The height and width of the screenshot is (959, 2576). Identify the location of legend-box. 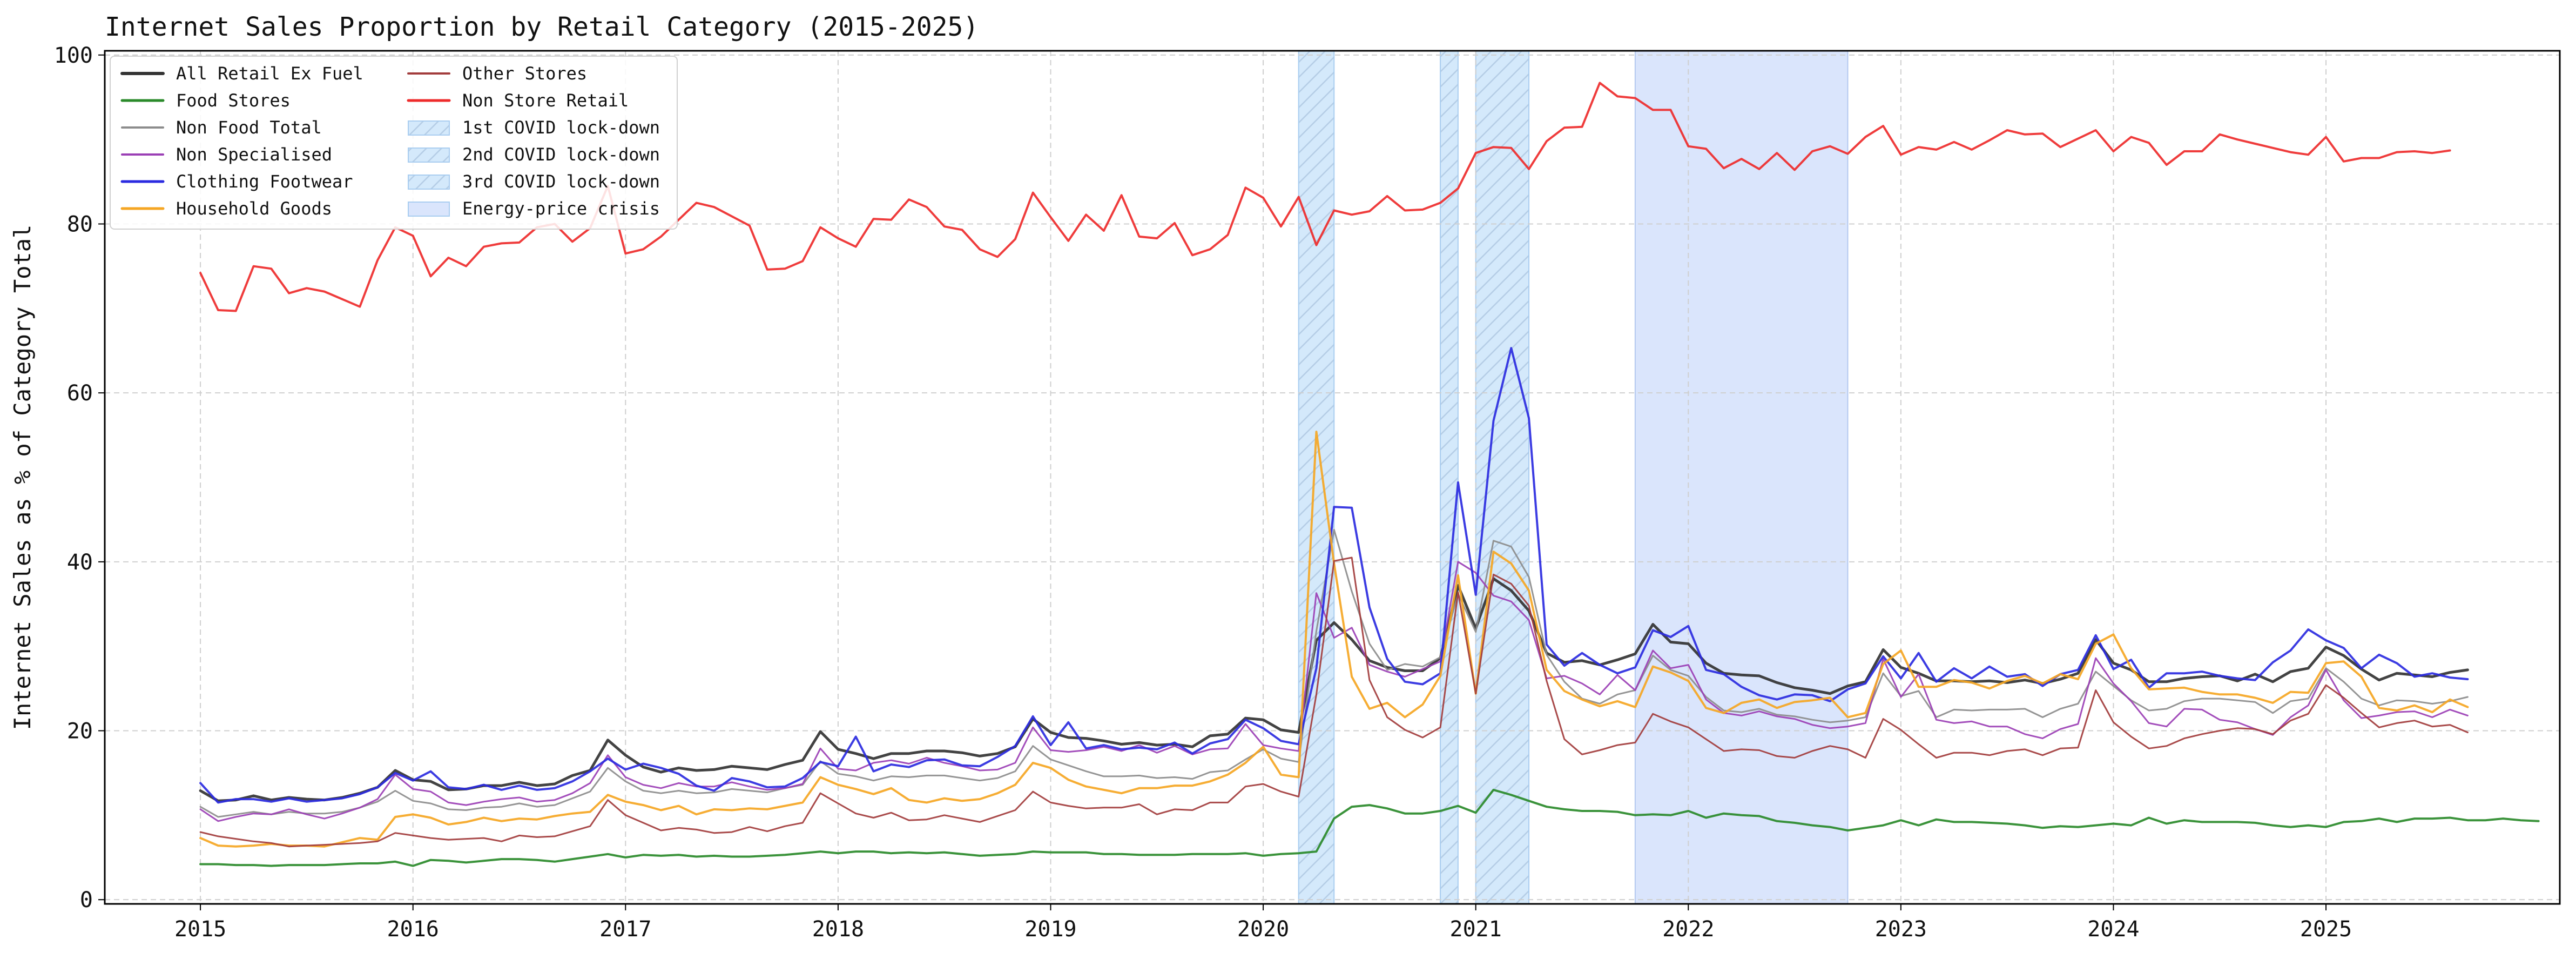
(394, 143).